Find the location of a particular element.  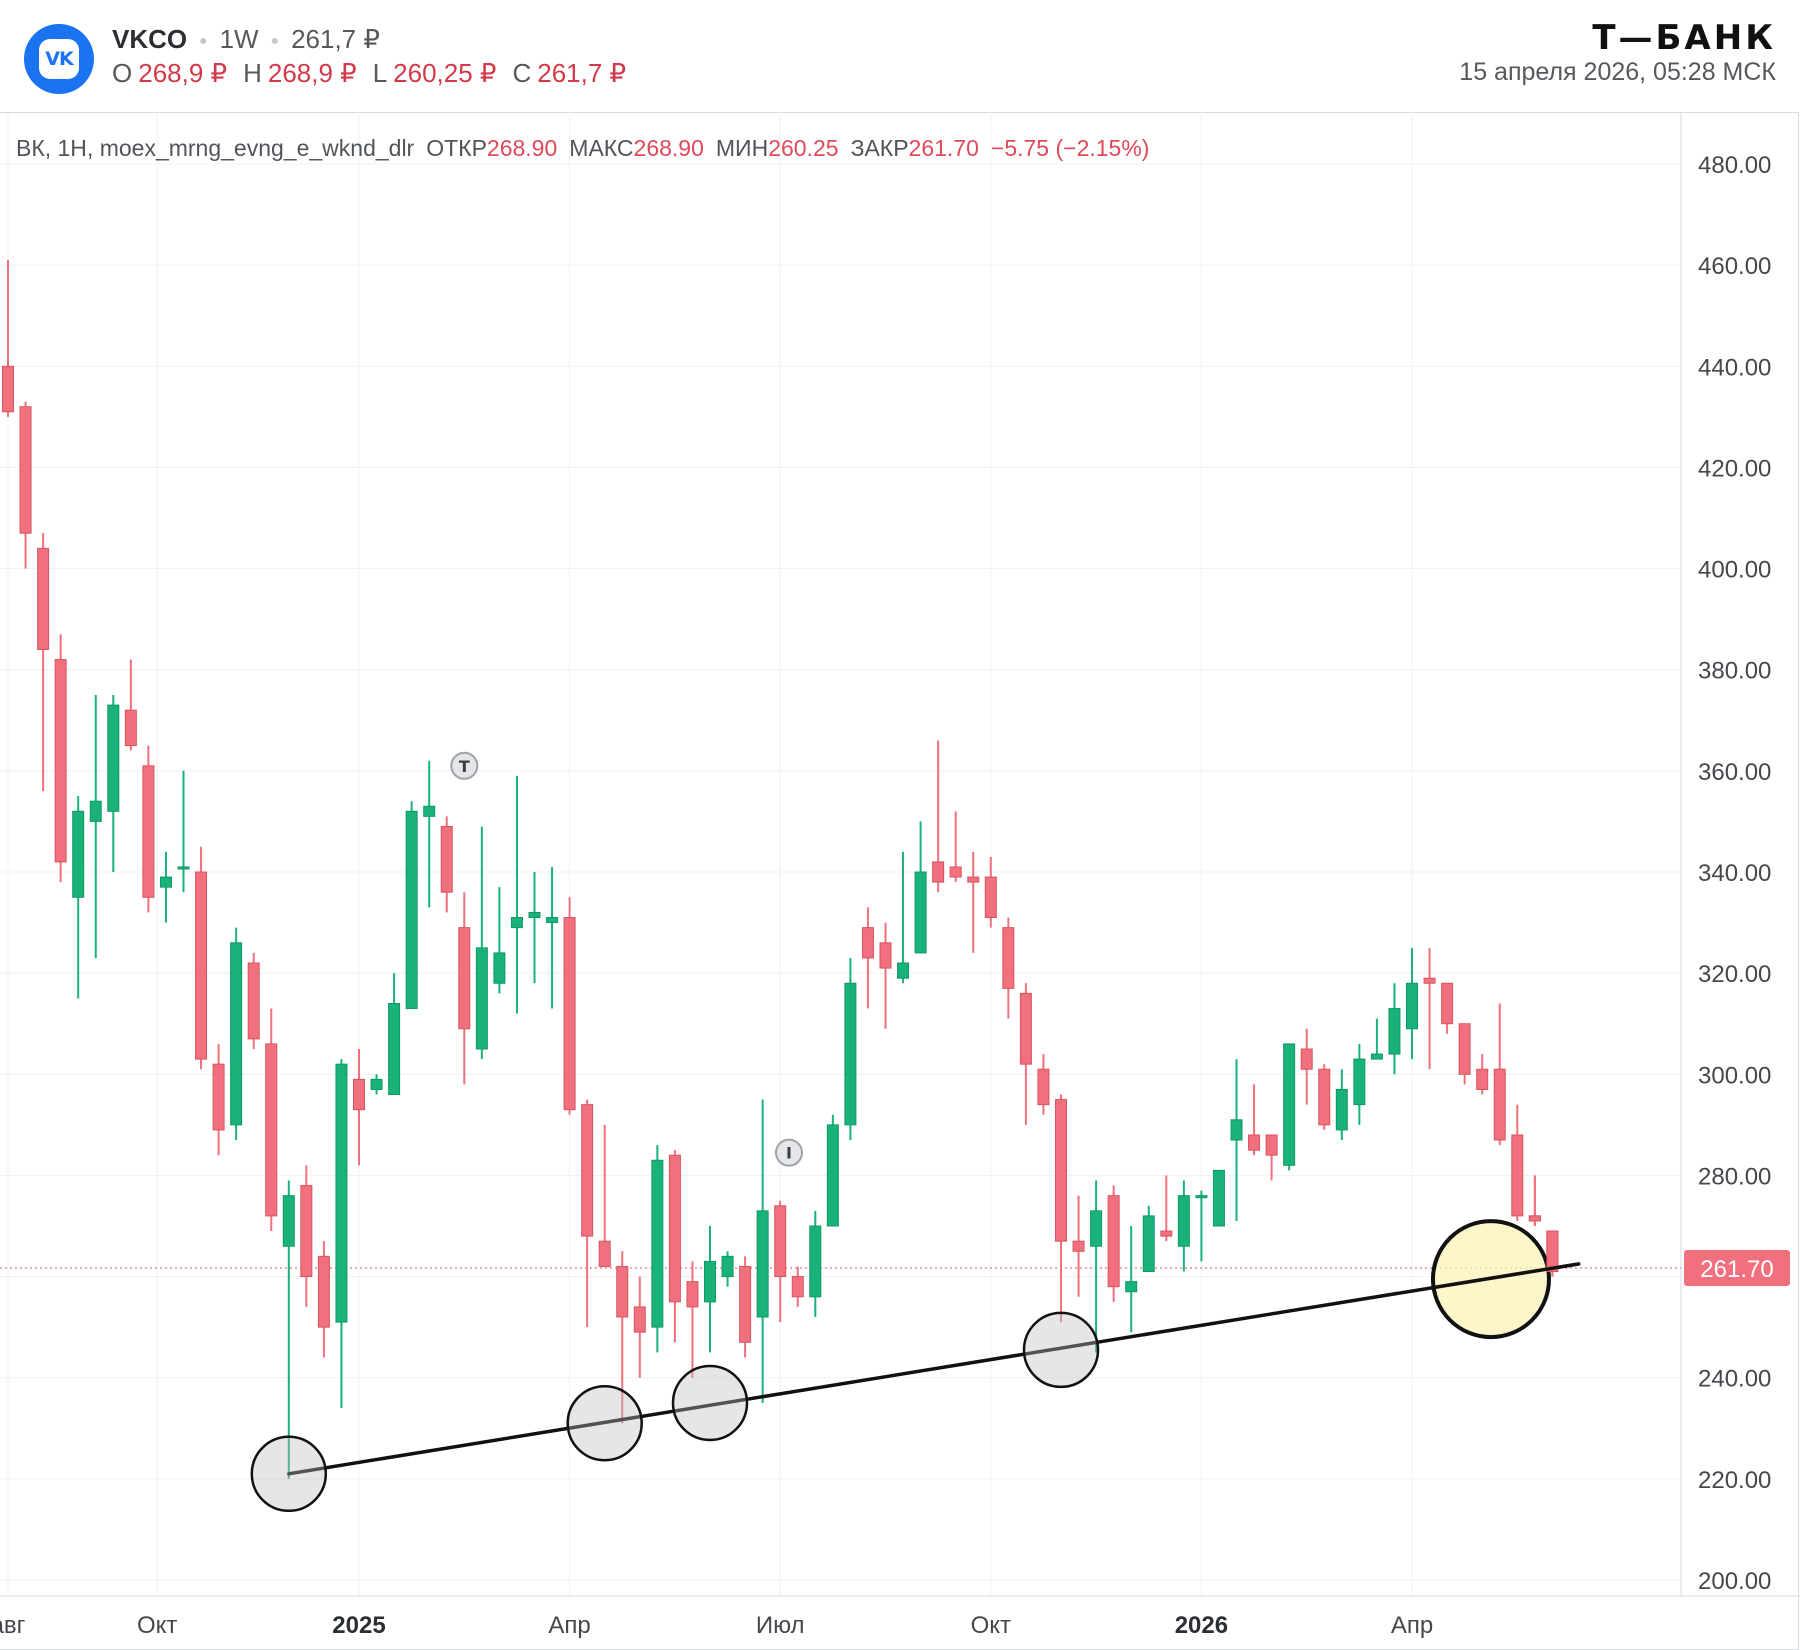

ohlc-line: O 268,9 ₽ H 268,9 ₽ L 260,25 ₽ C 261,7 ₽ is located at coordinates (369, 73).